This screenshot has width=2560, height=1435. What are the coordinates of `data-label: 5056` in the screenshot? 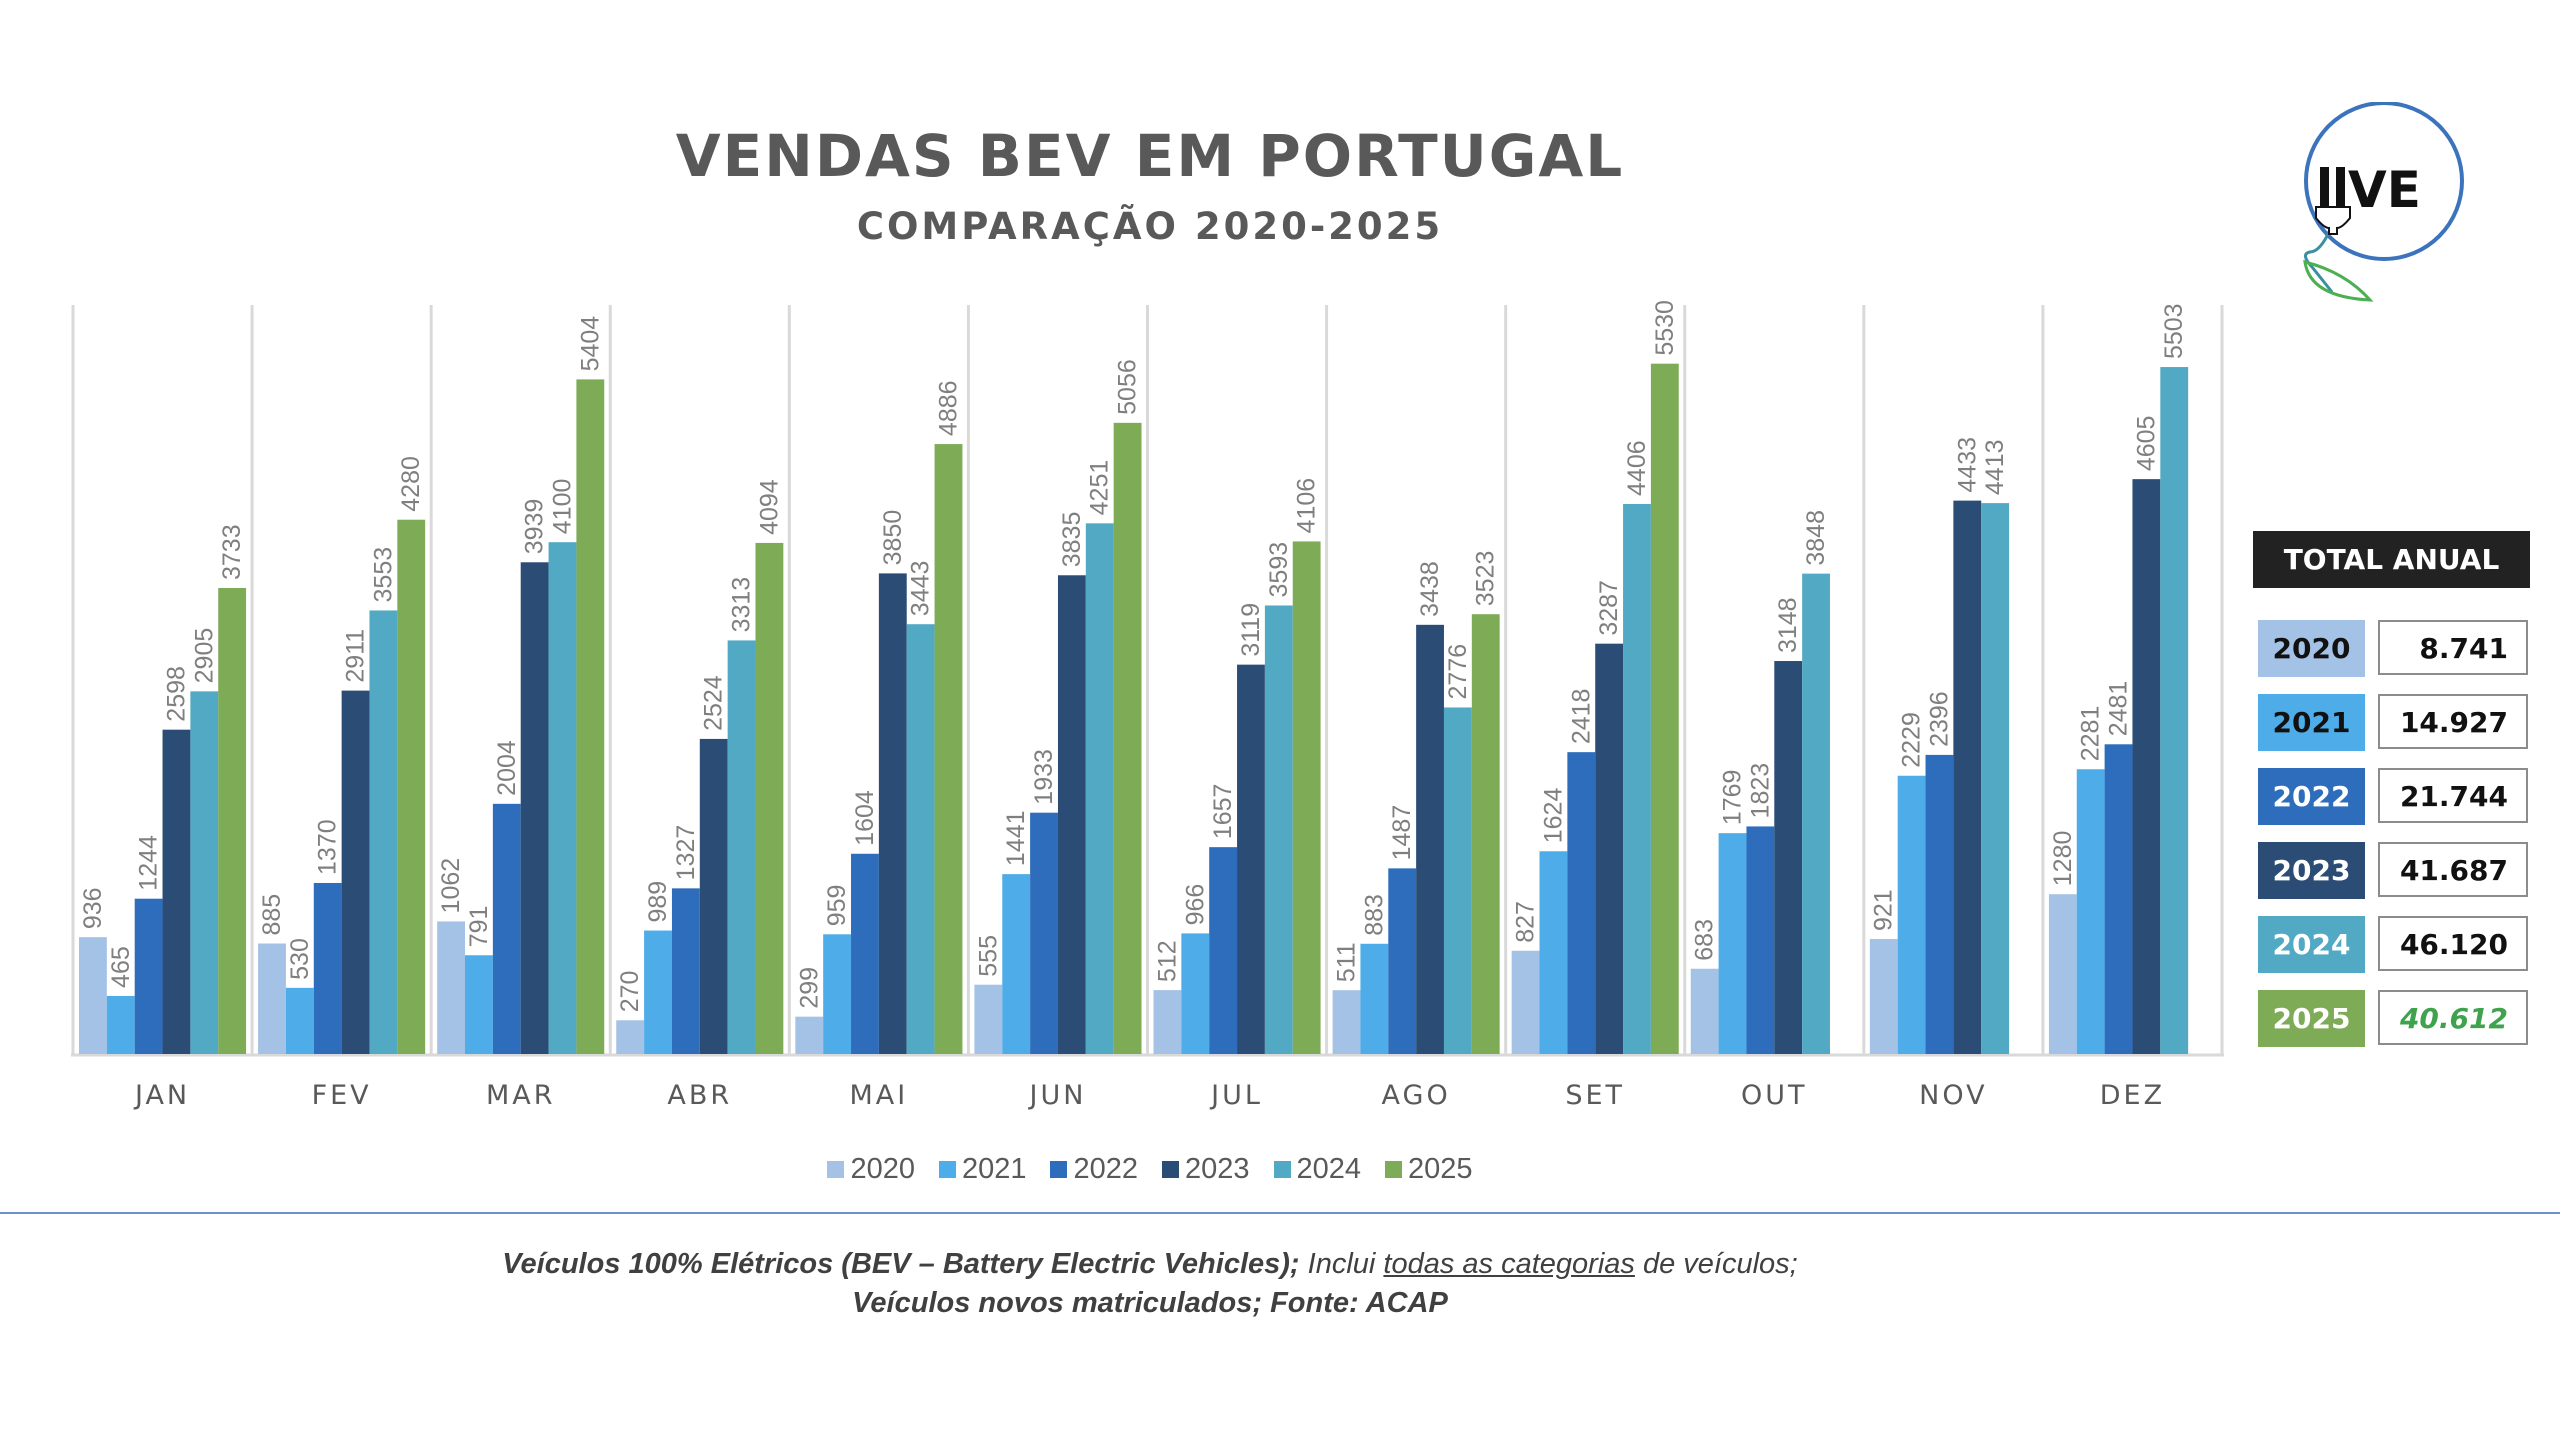 It's located at (1128, 387).